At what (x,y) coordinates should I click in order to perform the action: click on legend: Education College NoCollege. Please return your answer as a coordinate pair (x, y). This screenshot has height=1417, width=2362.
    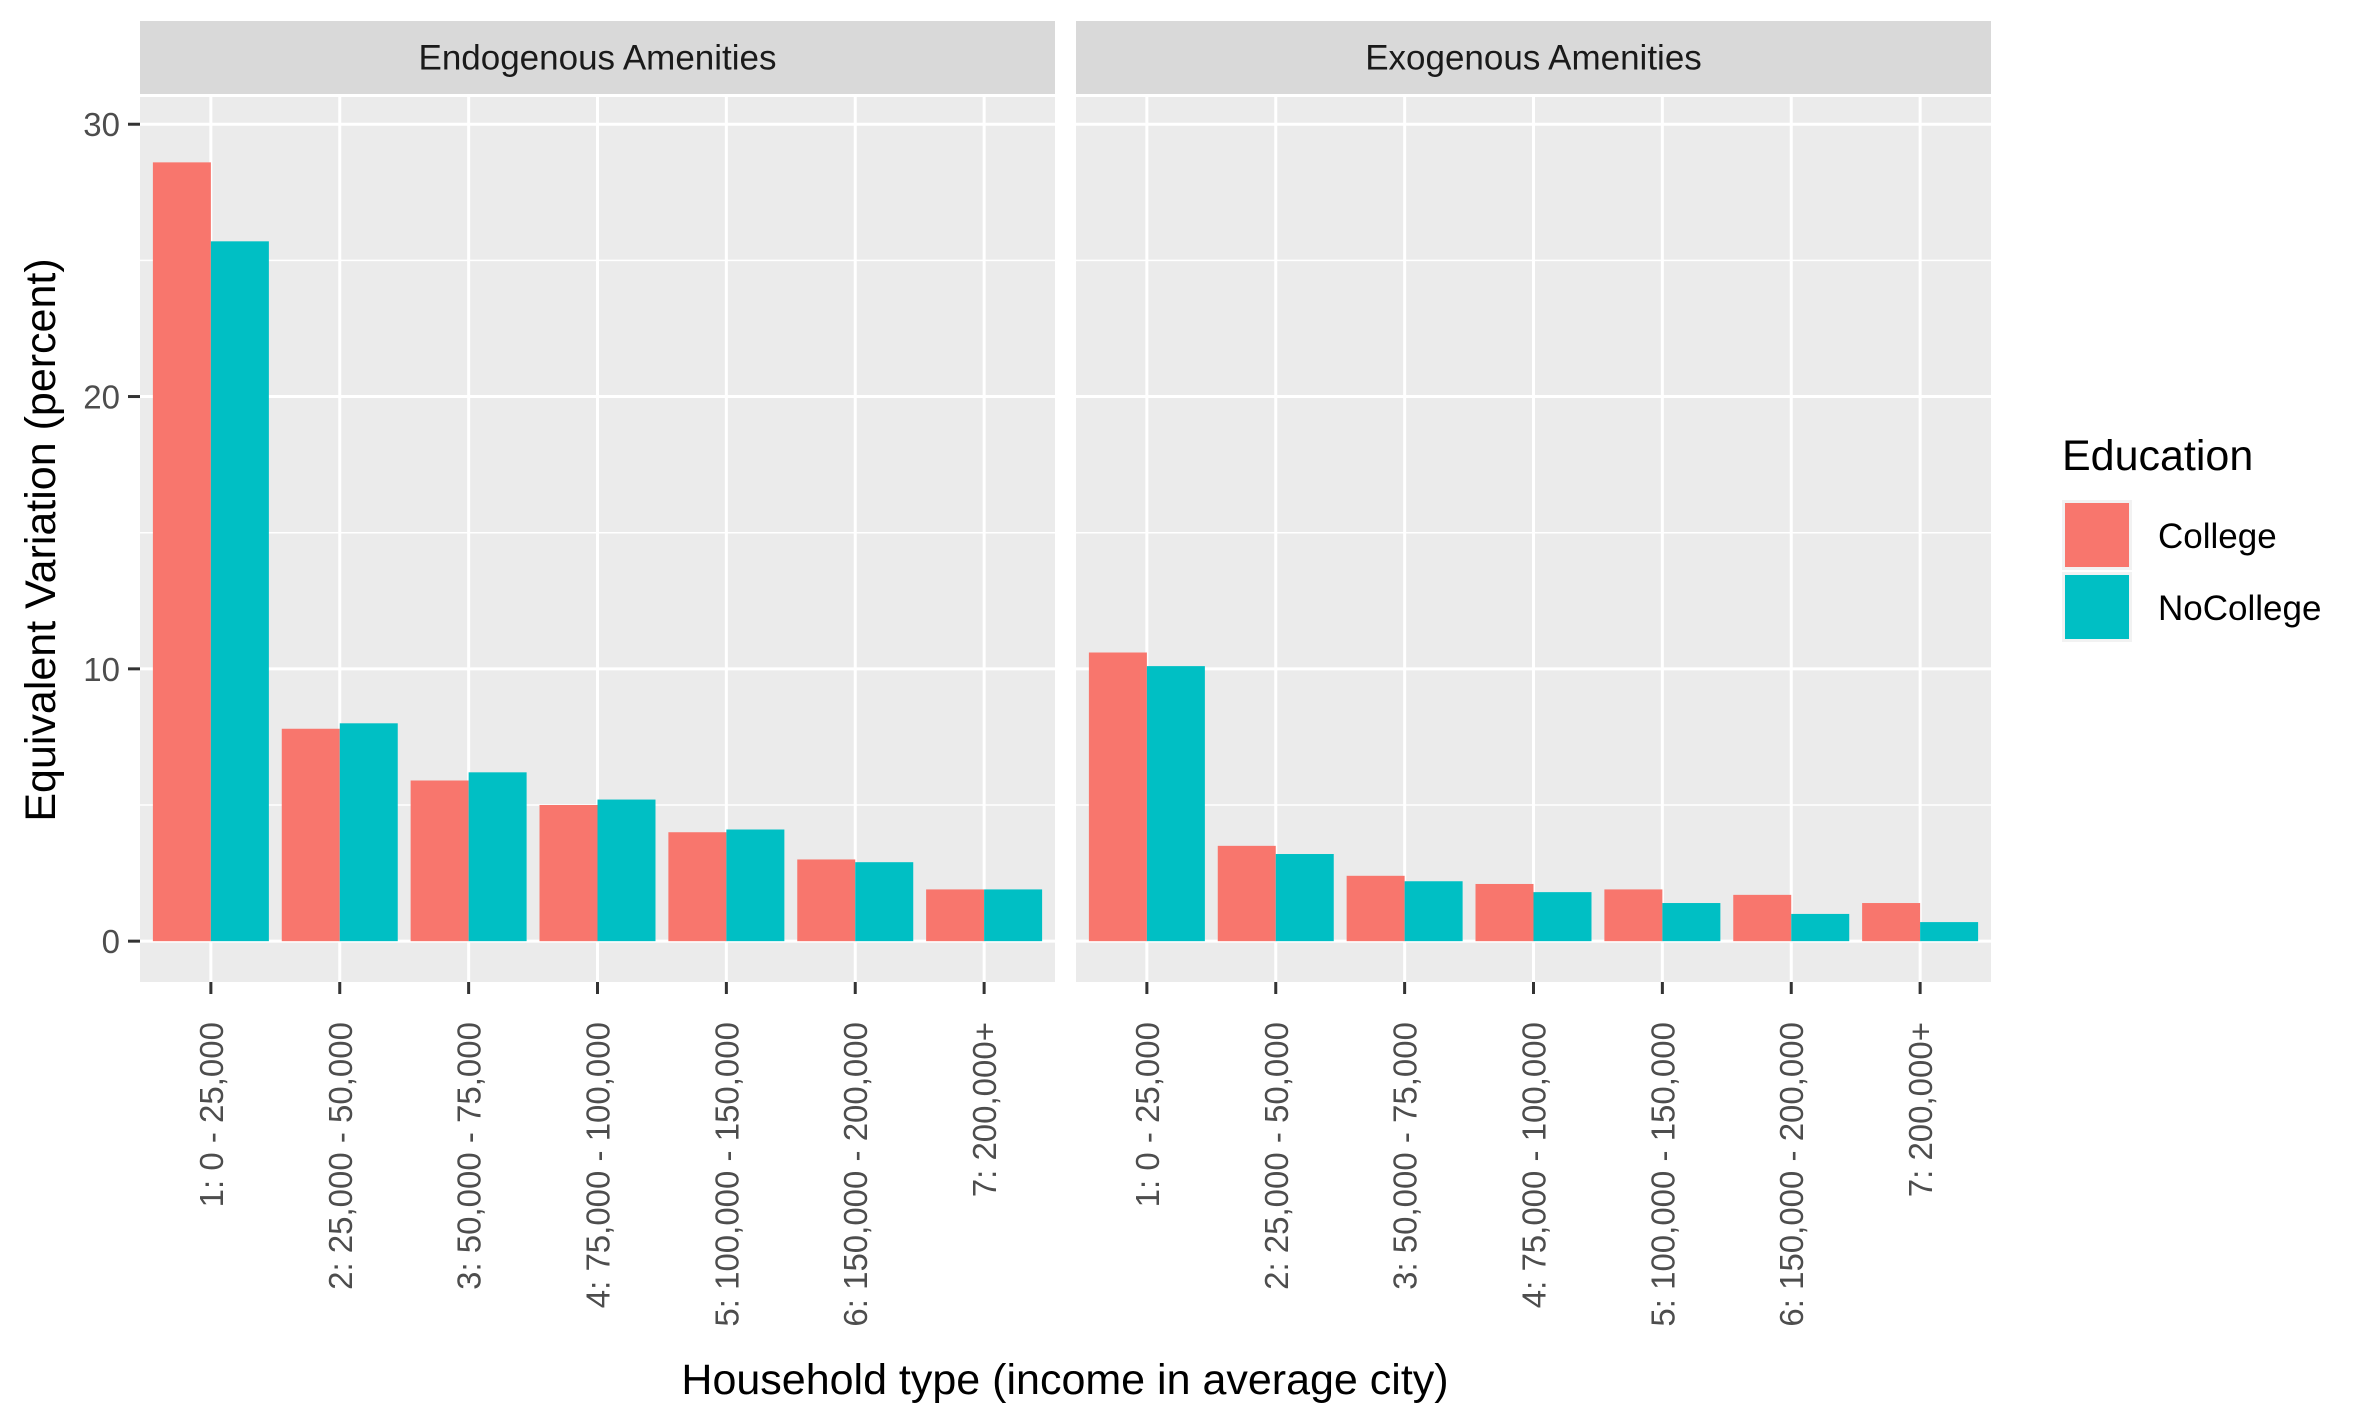
    Looking at the image, I should click on (2191, 537).